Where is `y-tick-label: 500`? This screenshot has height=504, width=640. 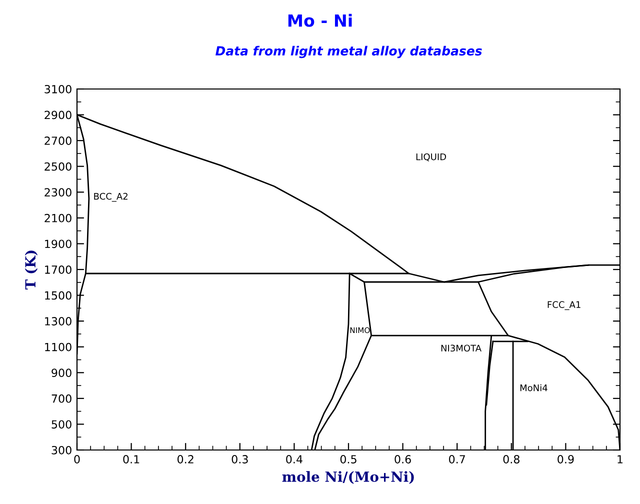 y-tick-label: 500 is located at coordinates (62, 424).